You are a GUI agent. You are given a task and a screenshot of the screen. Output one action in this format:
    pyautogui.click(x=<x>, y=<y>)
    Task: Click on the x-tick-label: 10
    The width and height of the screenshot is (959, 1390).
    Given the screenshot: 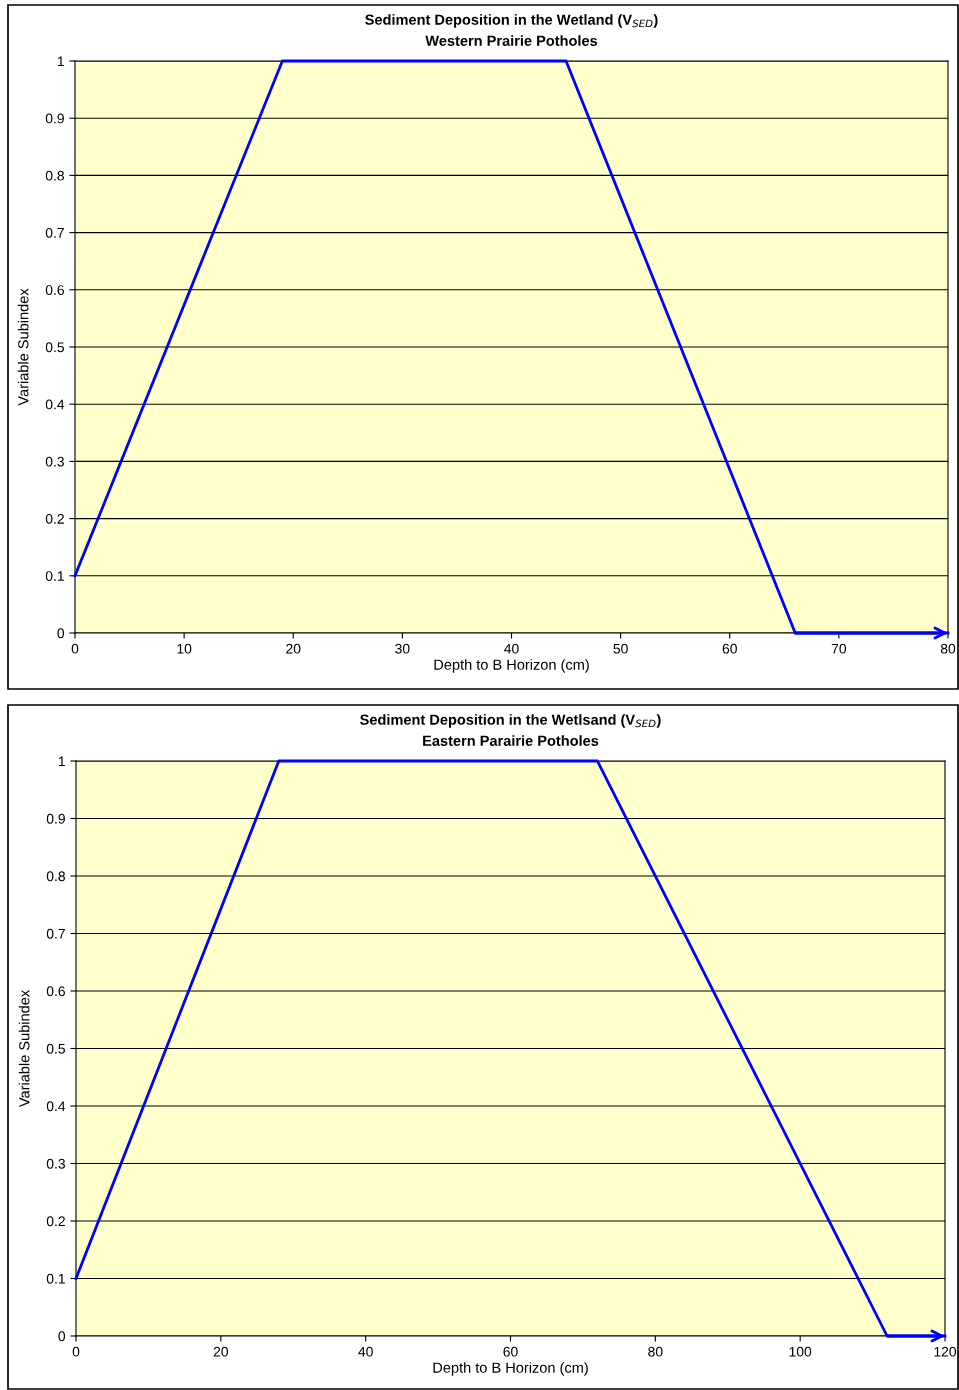 What is the action you would take?
    pyautogui.click(x=184, y=648)
    